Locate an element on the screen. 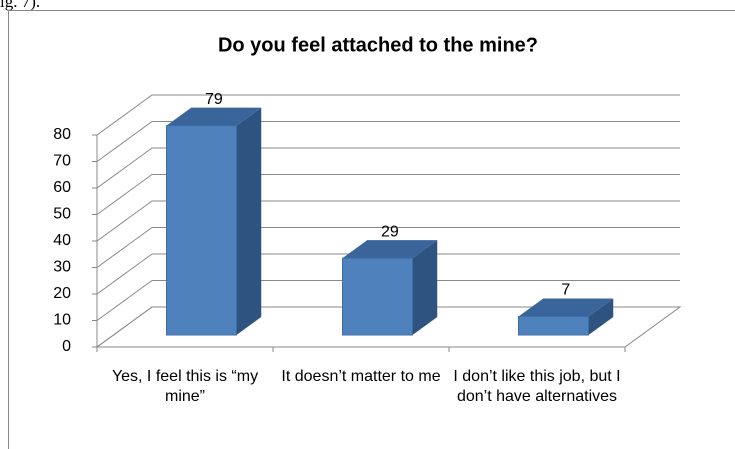  x-tick-label: Yes, I feel this is “my mine” is located at coordinates (185, 386).